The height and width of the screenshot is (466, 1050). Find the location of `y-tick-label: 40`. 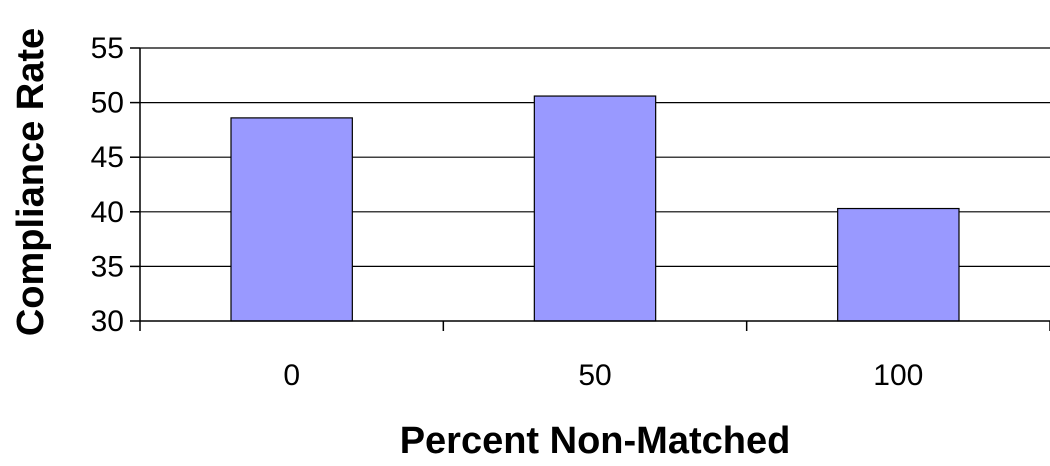

y-tick-label: 40 is located at coordinates (107, 212).